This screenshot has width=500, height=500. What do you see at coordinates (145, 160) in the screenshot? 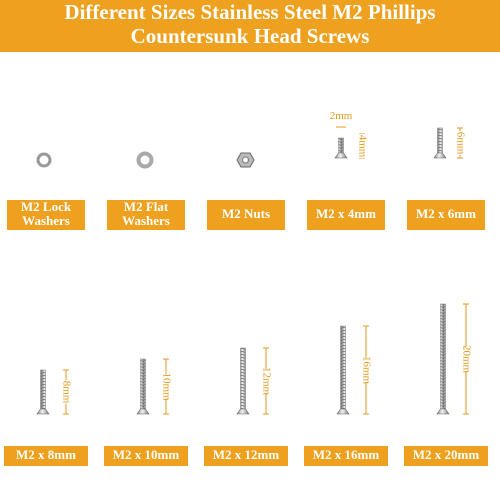
I see `flat-washer` at bounding box center [145, 160].